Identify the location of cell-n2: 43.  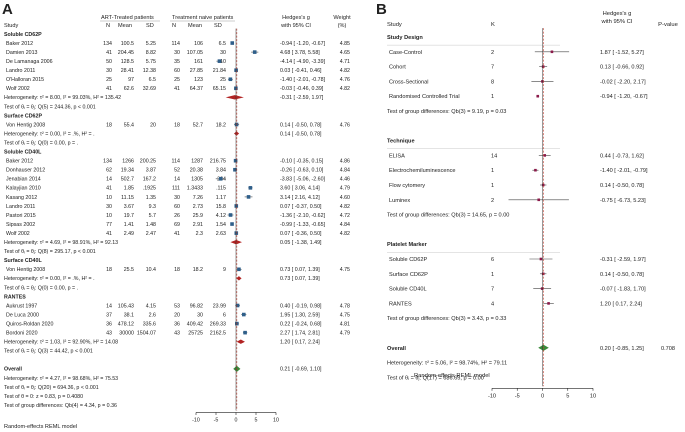
(177, 334).